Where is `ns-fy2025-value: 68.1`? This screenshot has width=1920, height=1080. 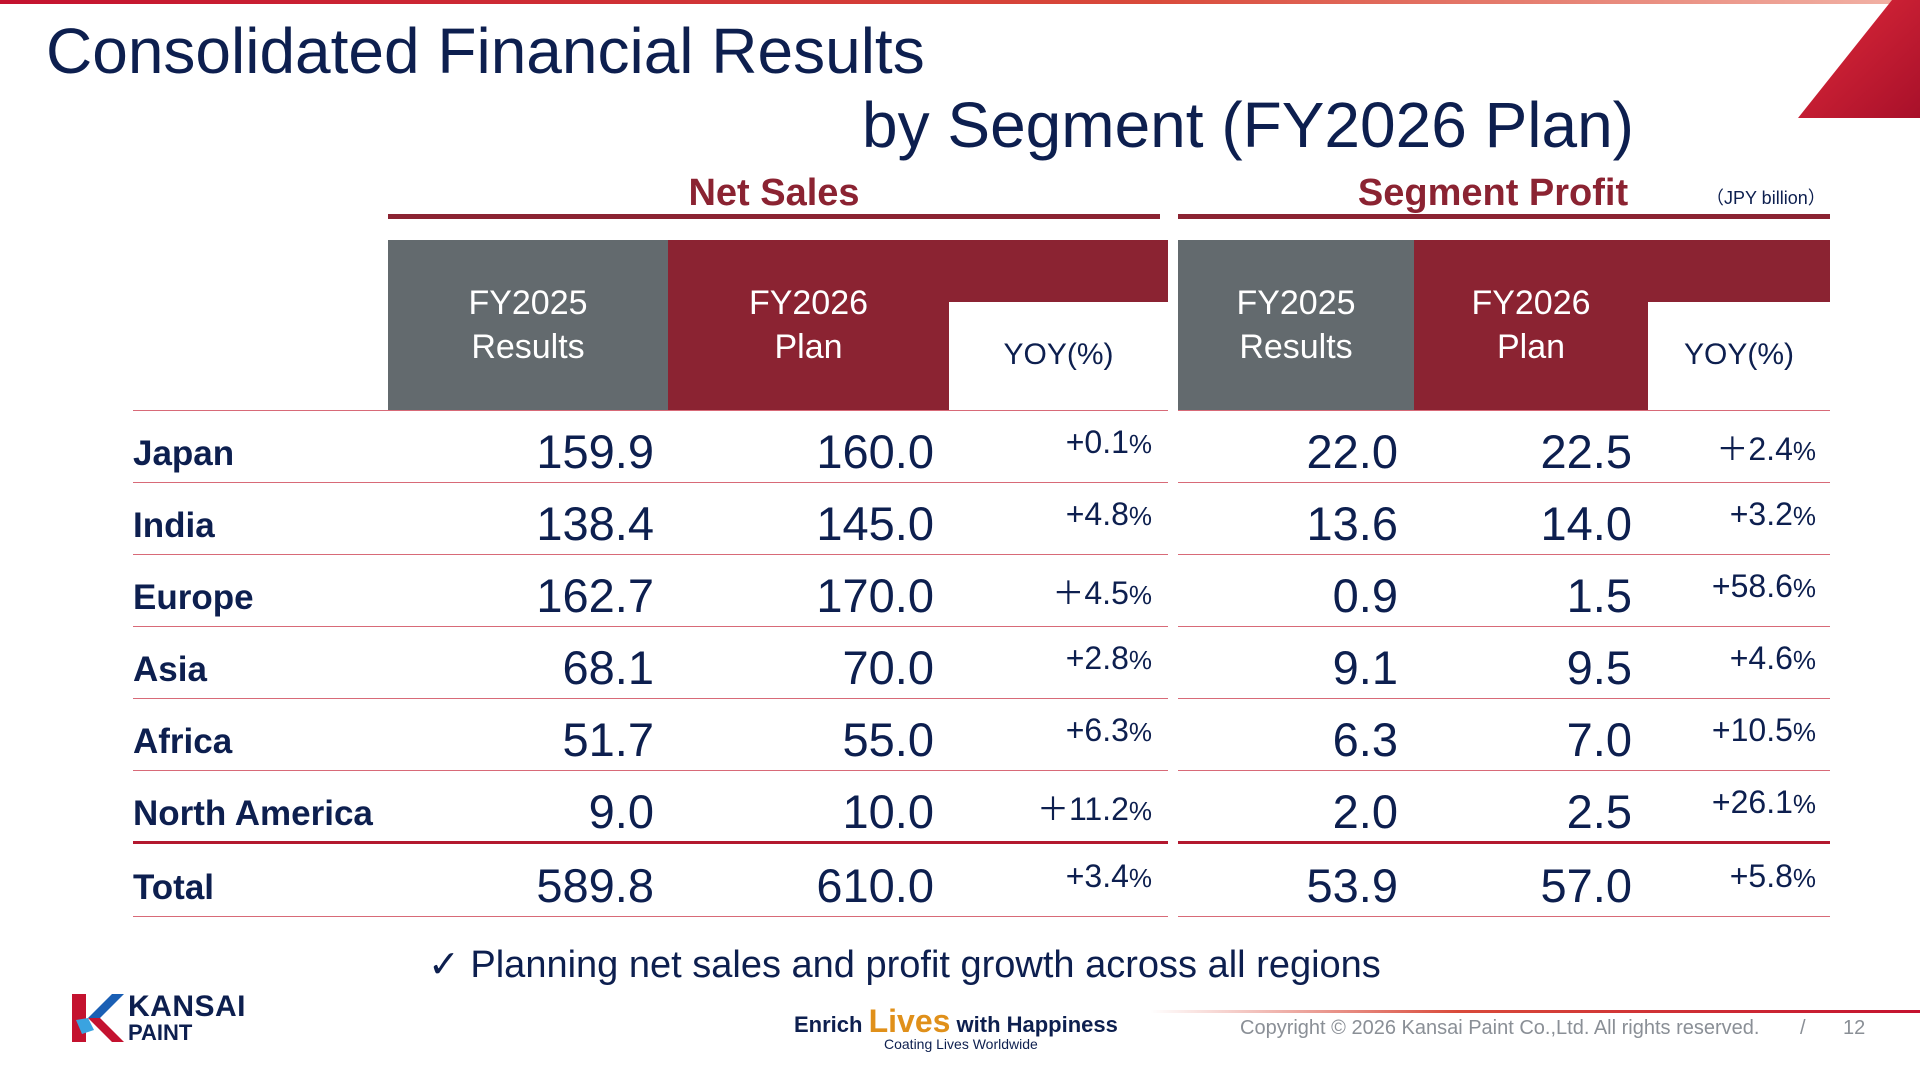 ns-fy2025-value: 68.1 is located at coordinates (608, 667).